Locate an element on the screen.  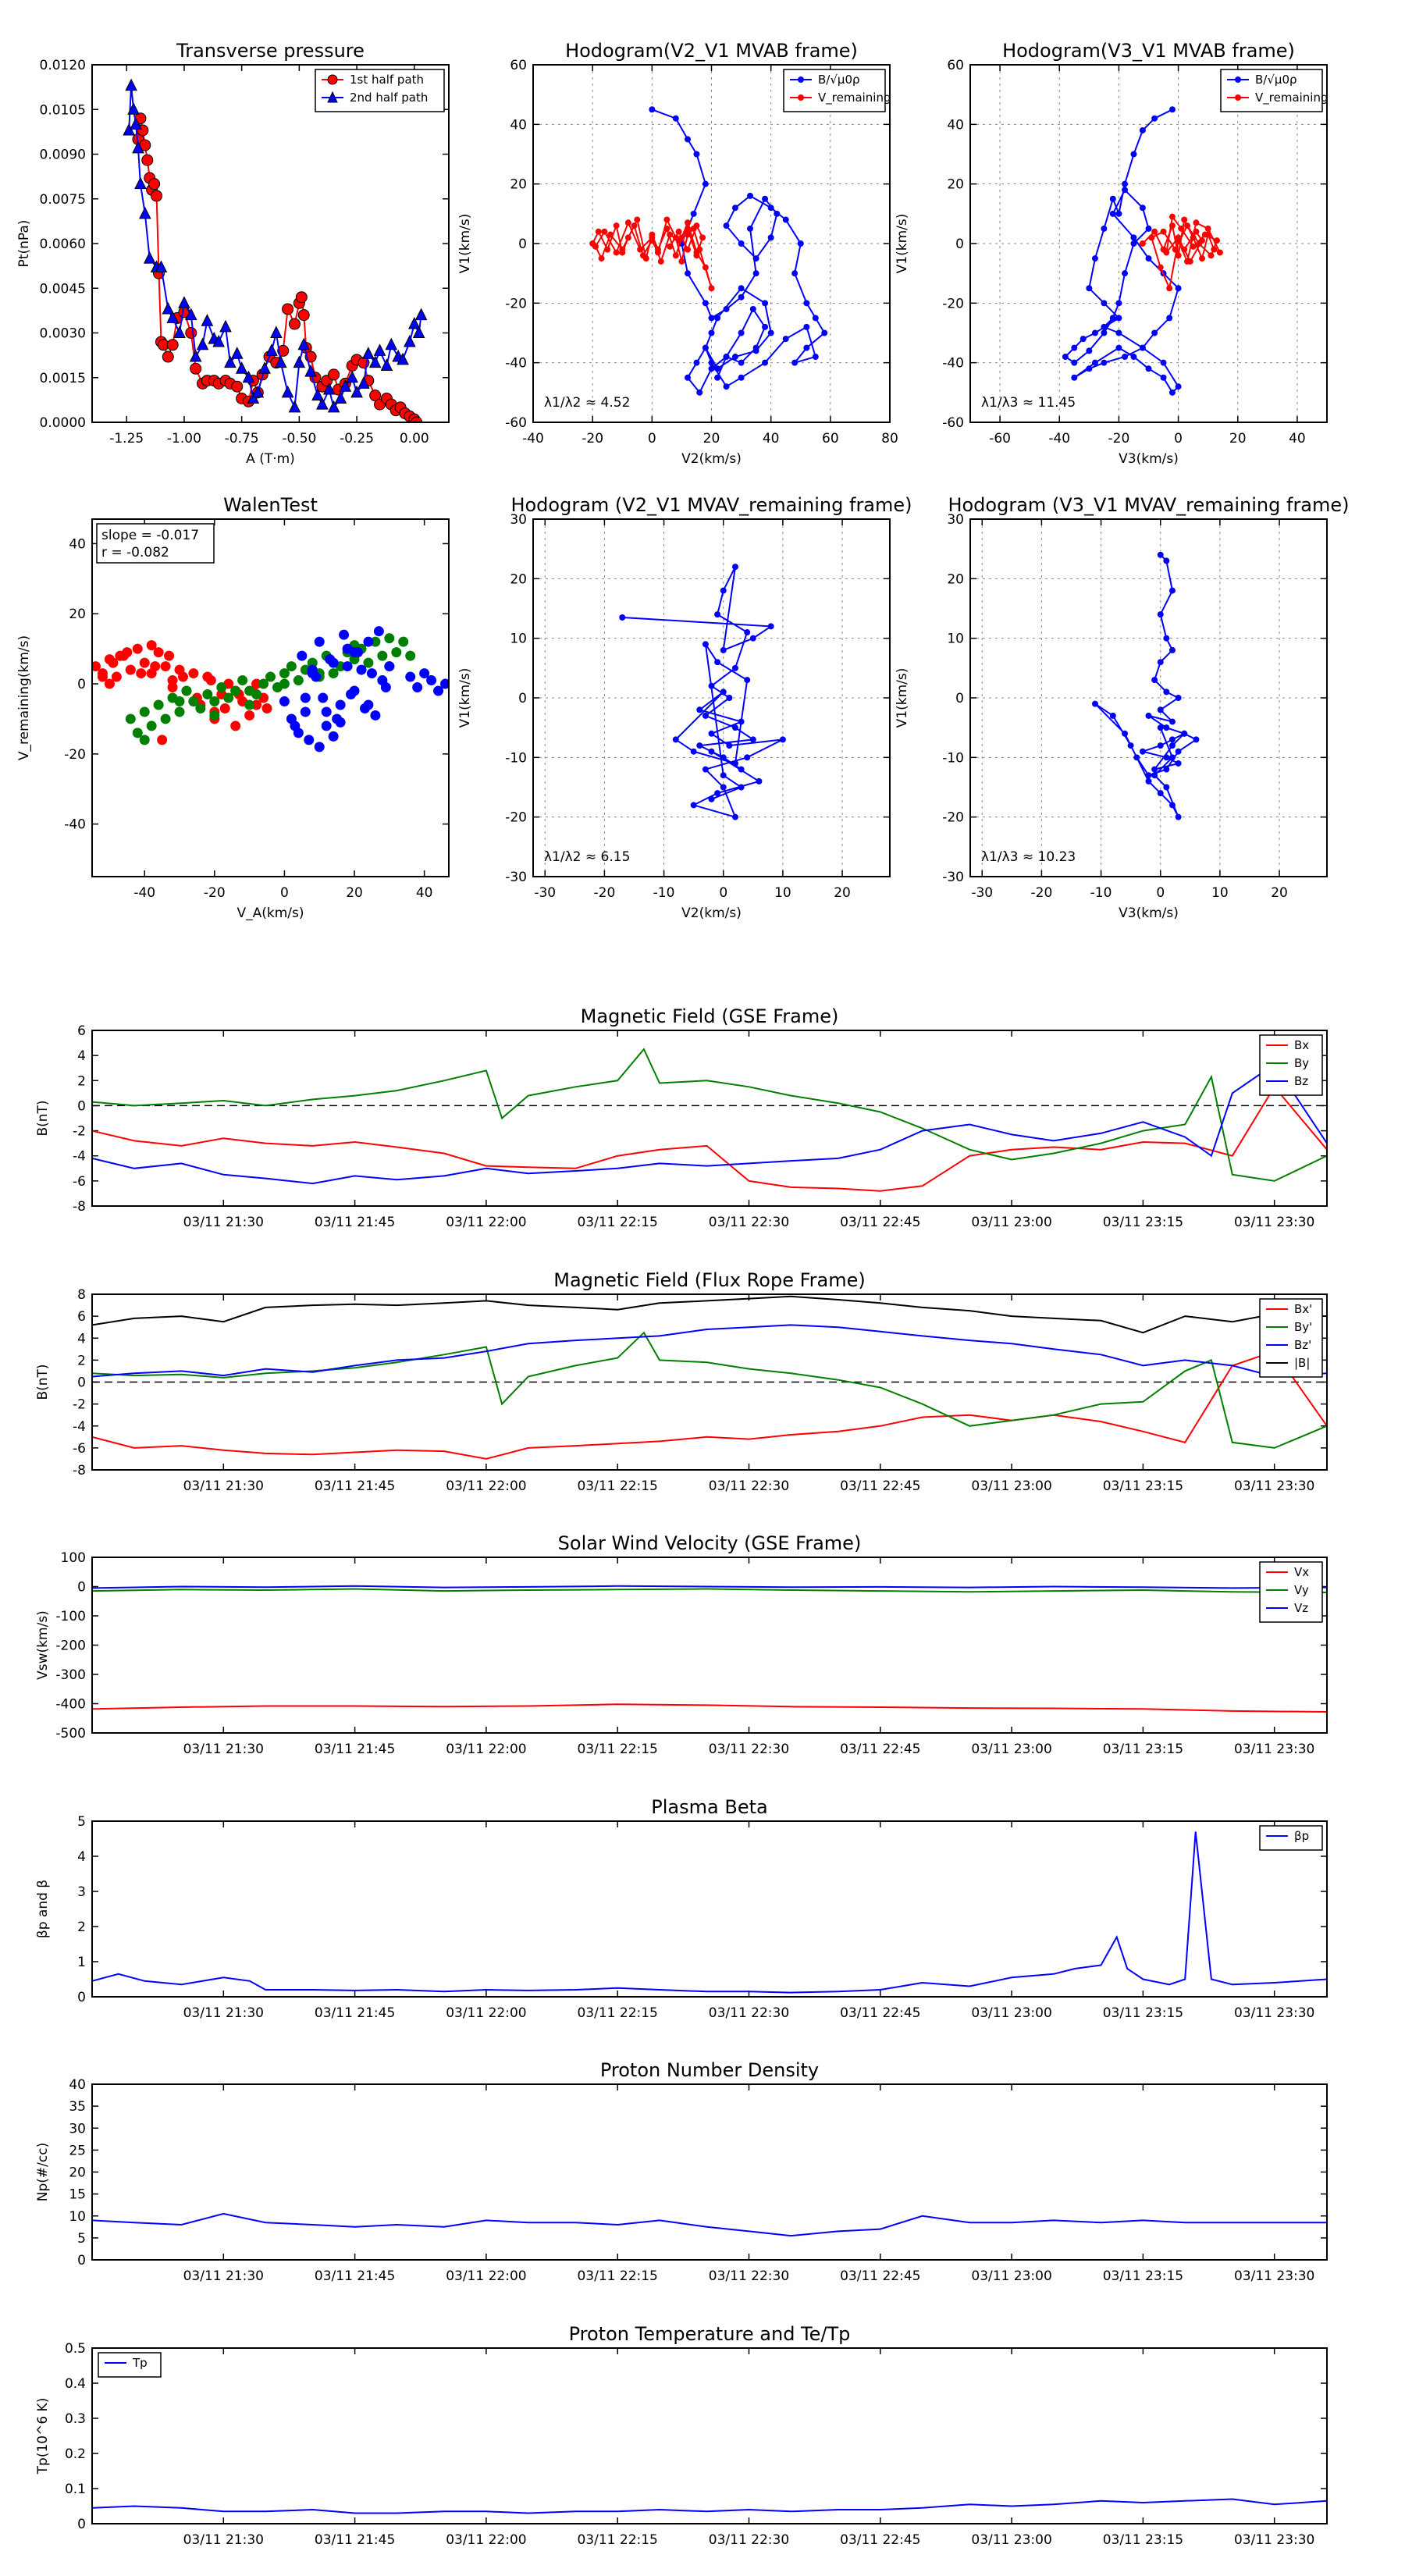
x-tick-label: 03/11 22:15 is located at coordinates (617, 2276).